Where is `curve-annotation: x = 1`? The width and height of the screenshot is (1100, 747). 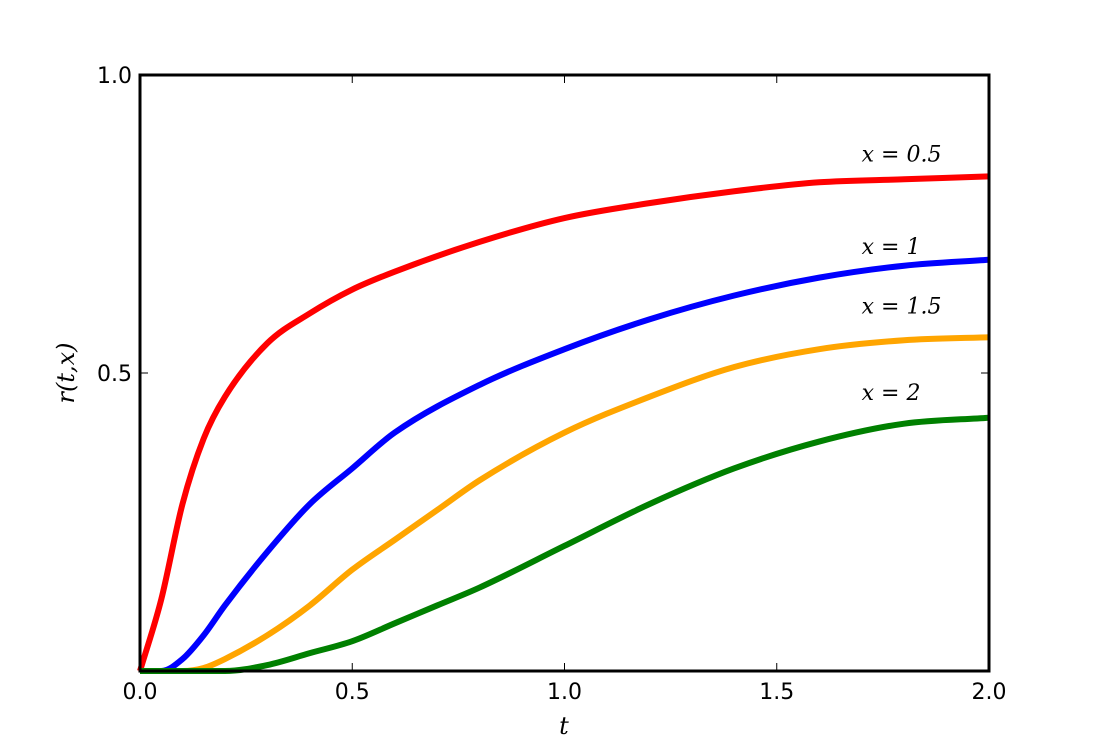 curve-annotation: x = 1 is located at coordinates (891, 247).